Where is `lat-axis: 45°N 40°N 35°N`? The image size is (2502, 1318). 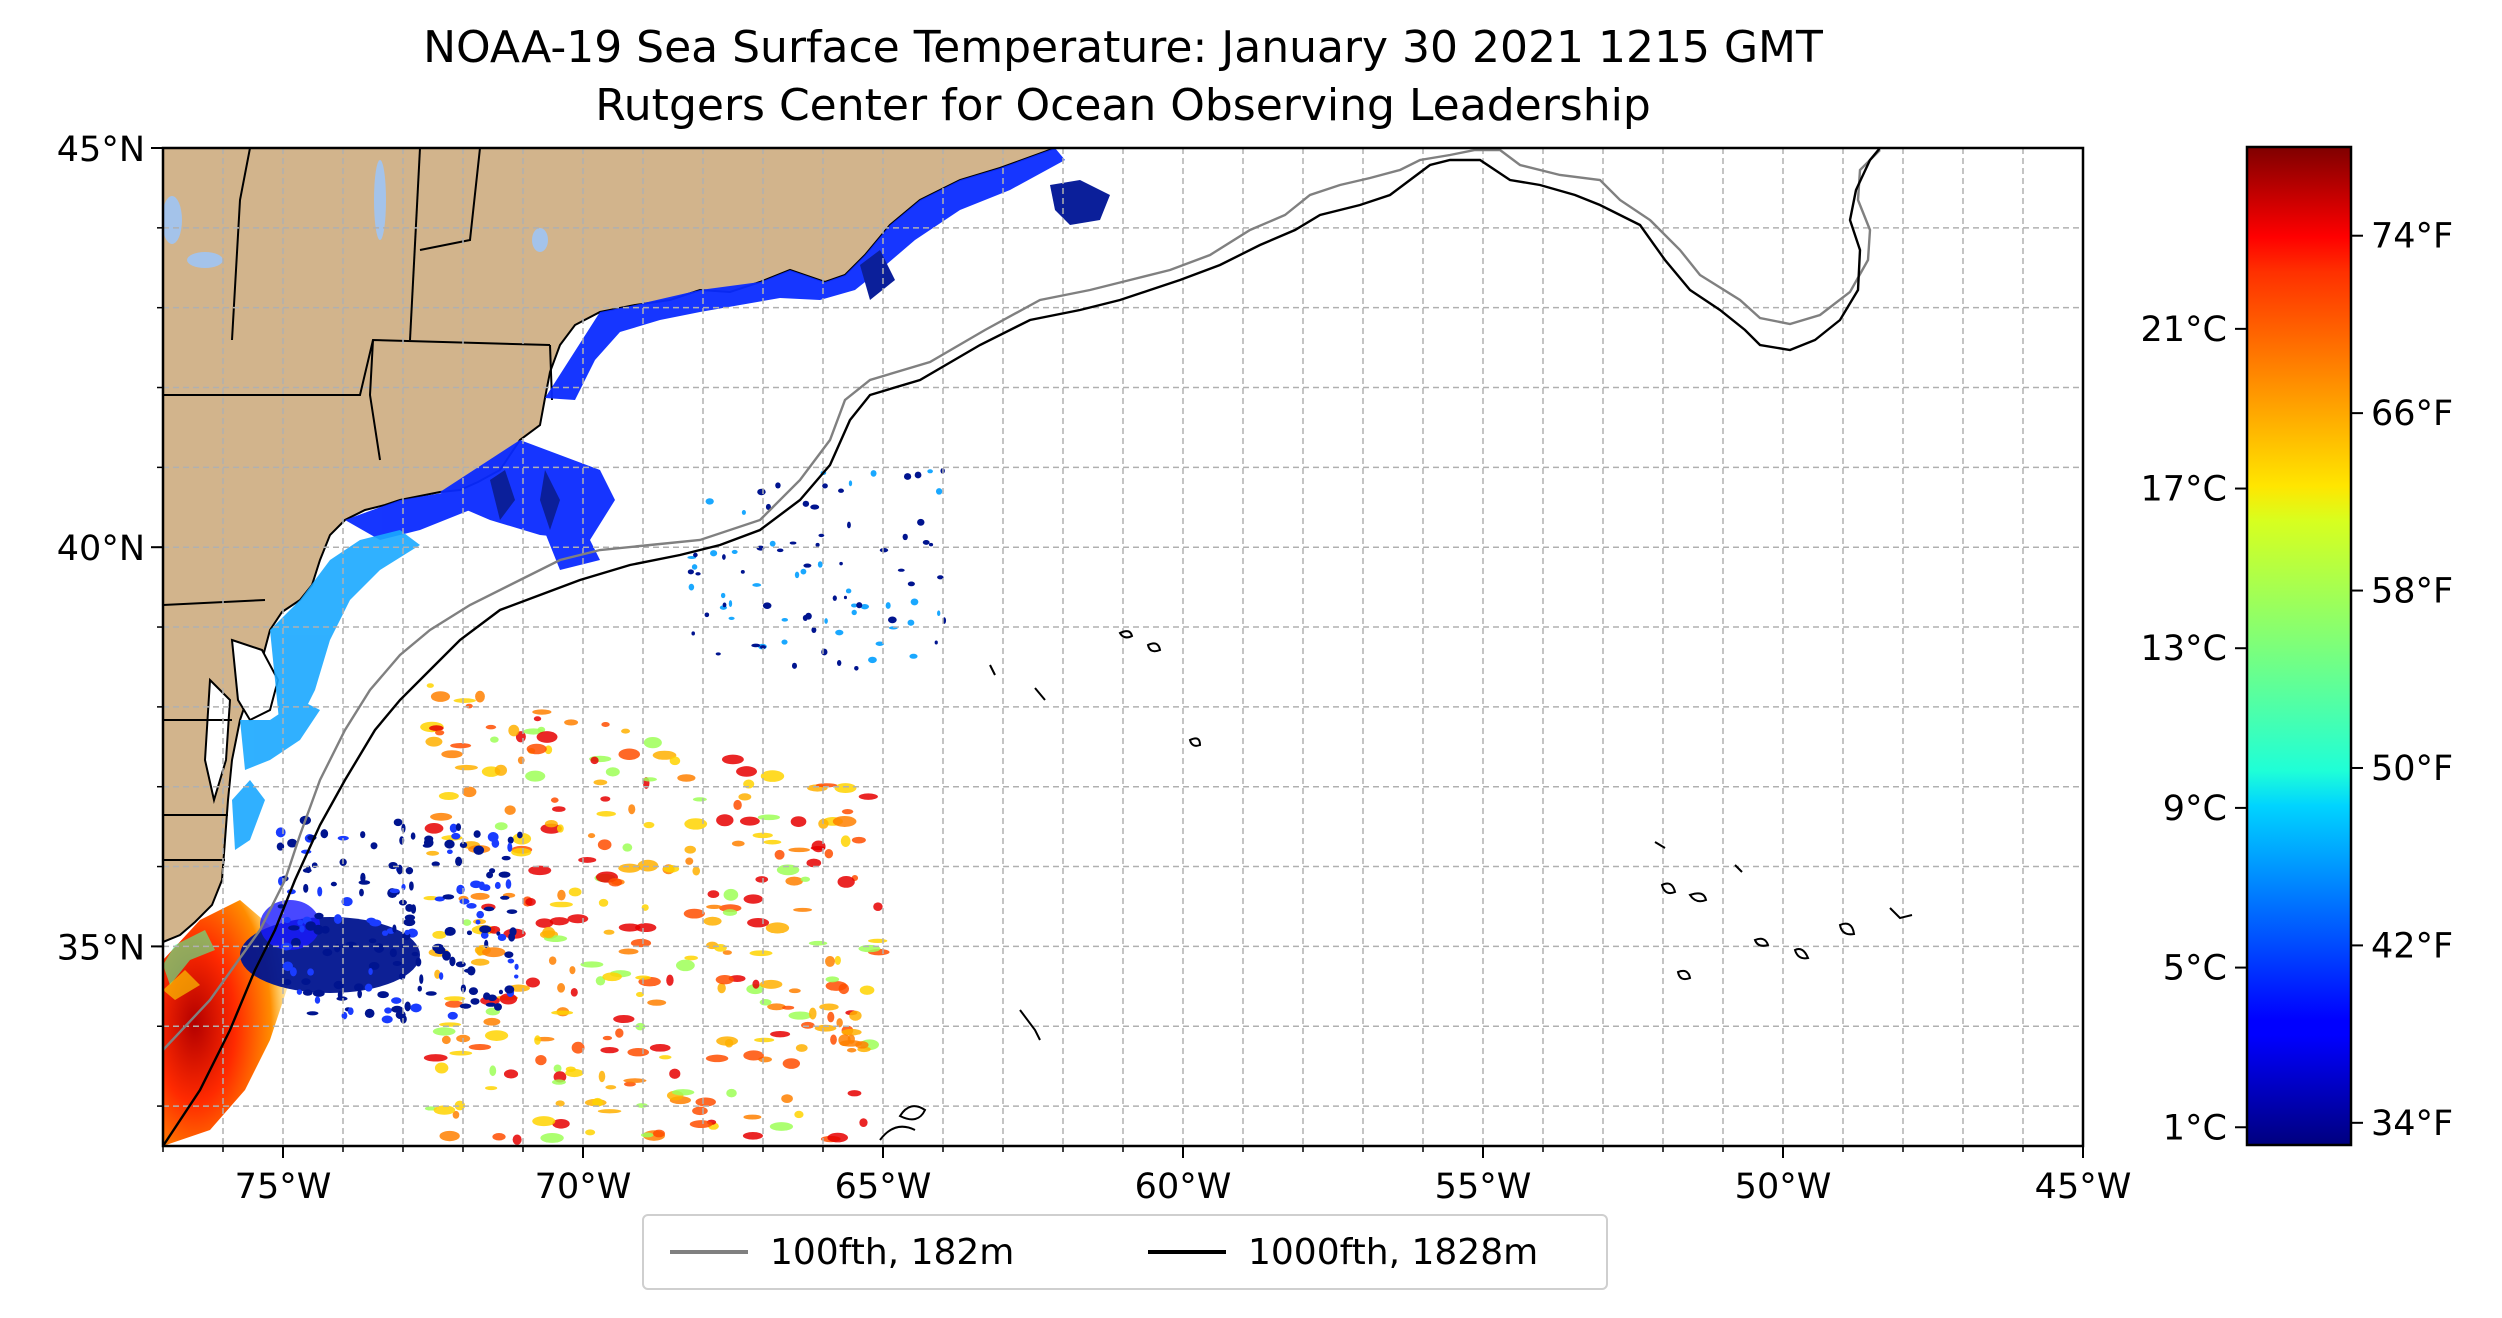 lat-axis: 45°N 40°N 35°N is located at coordinates (110, 618).